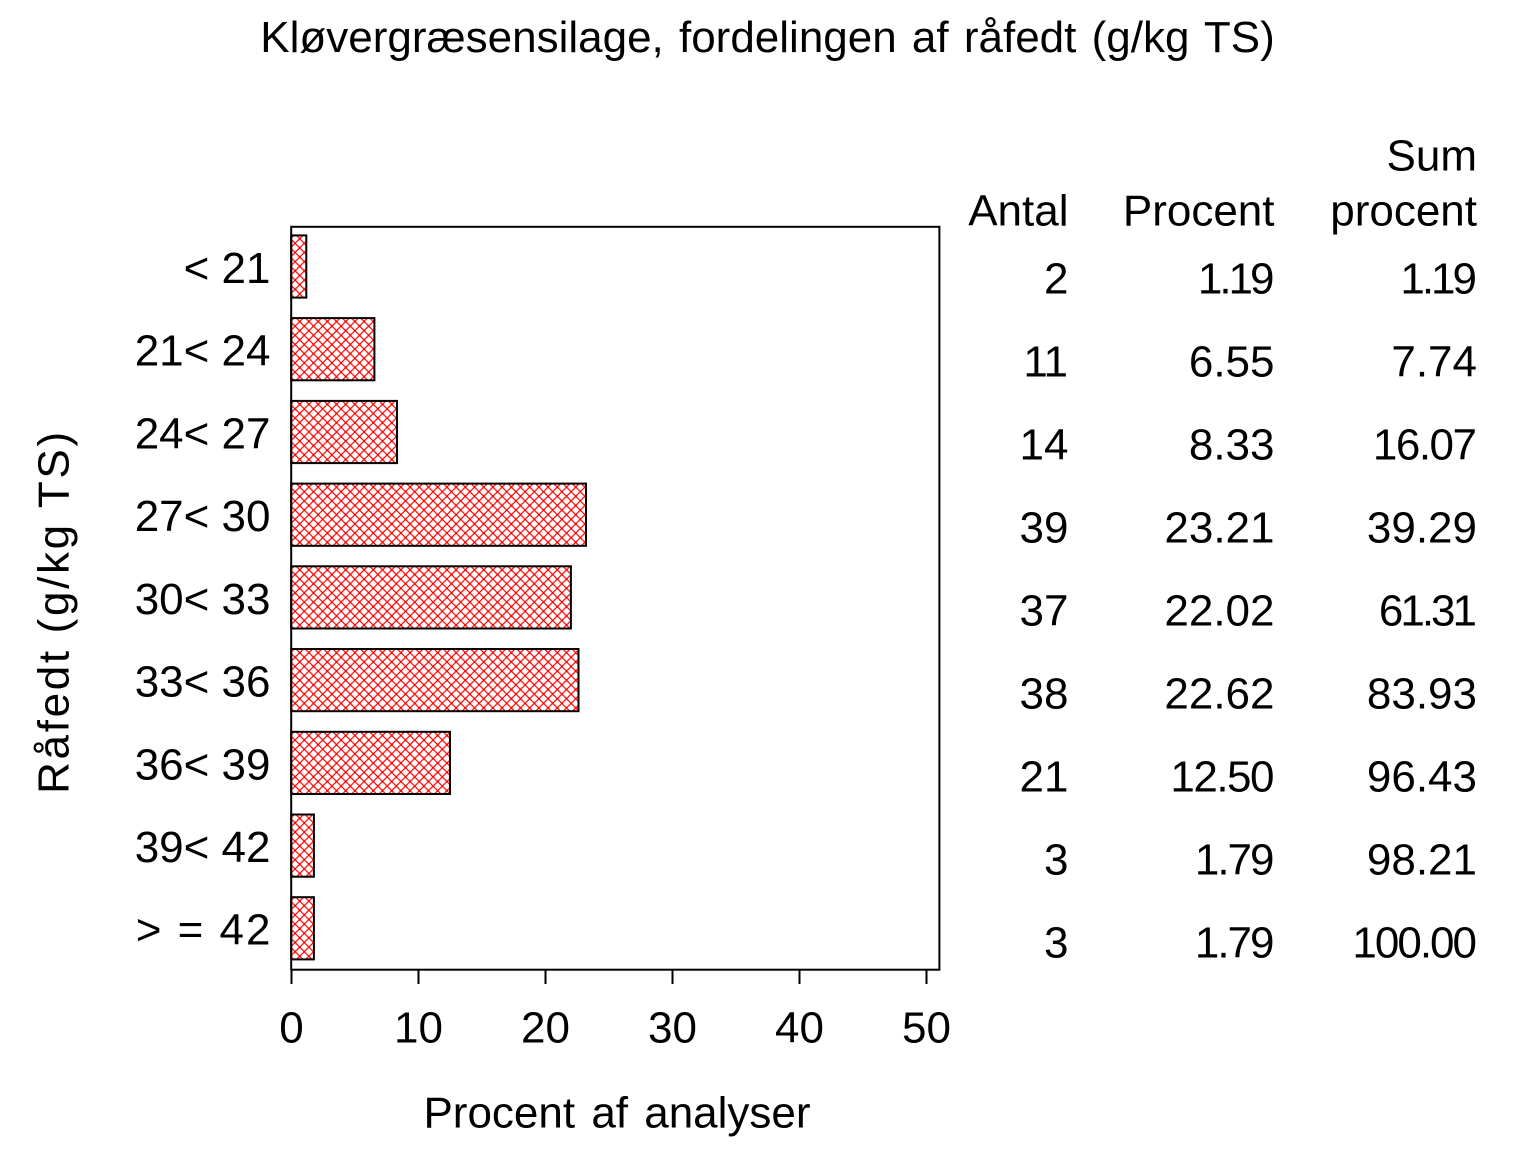 The image size is (1536, 1157). I want to click on svg-text: > = 42, so click(204, 930).